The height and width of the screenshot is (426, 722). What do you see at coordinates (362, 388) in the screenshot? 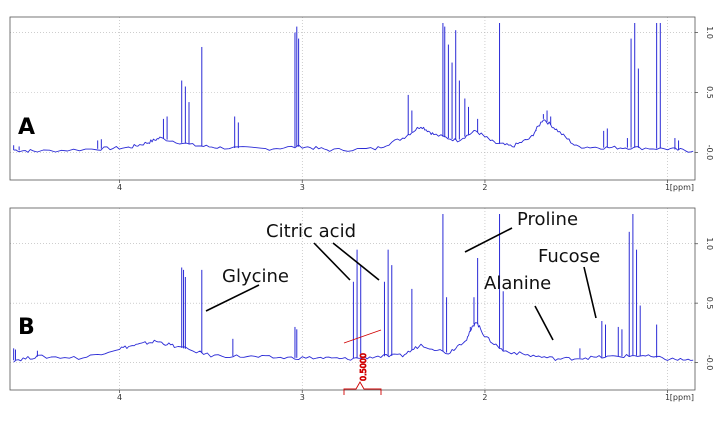
I see `integral-bracket` at bounding box center [362, 388].